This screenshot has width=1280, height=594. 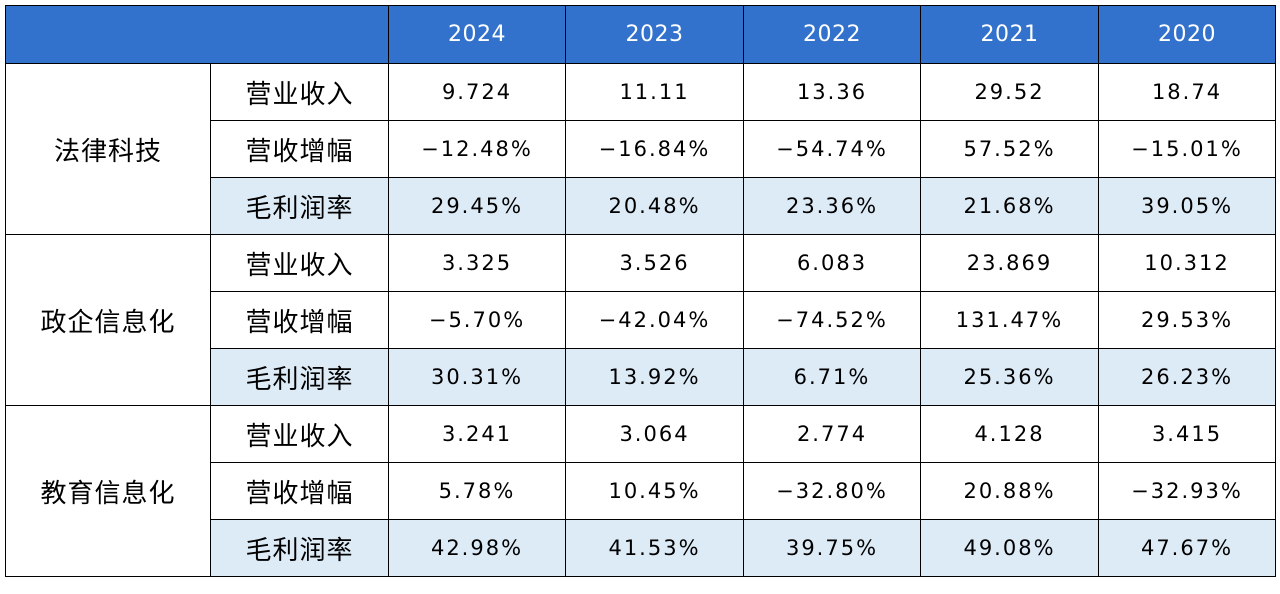 I want to click on value-cell: 49.08%, so click(x=1009, y=548).